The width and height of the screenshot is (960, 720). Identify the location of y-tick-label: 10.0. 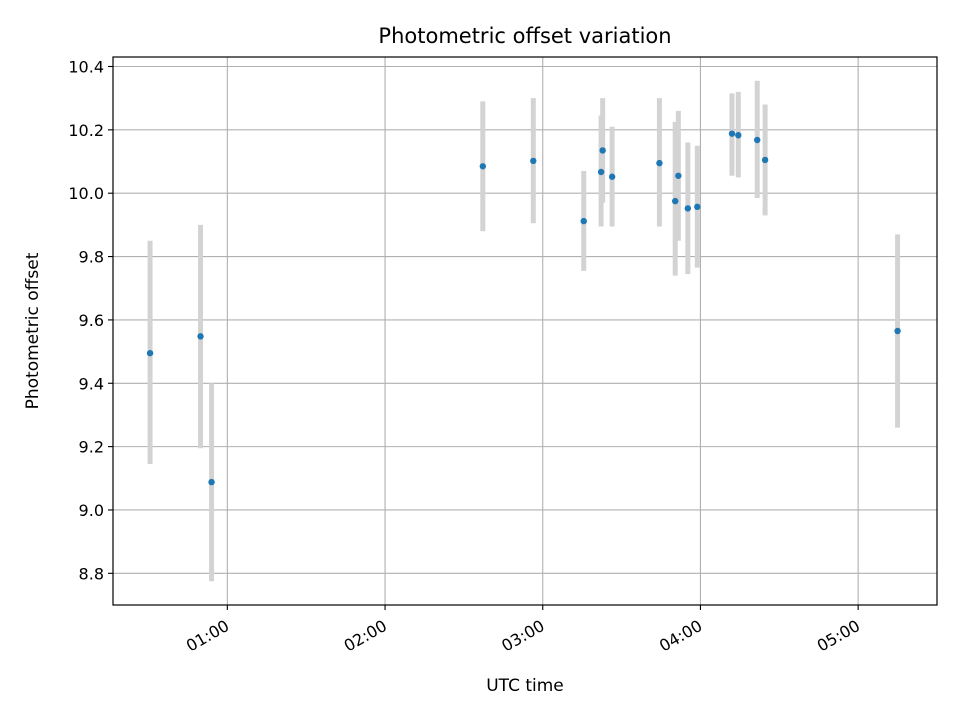
(86, 193).